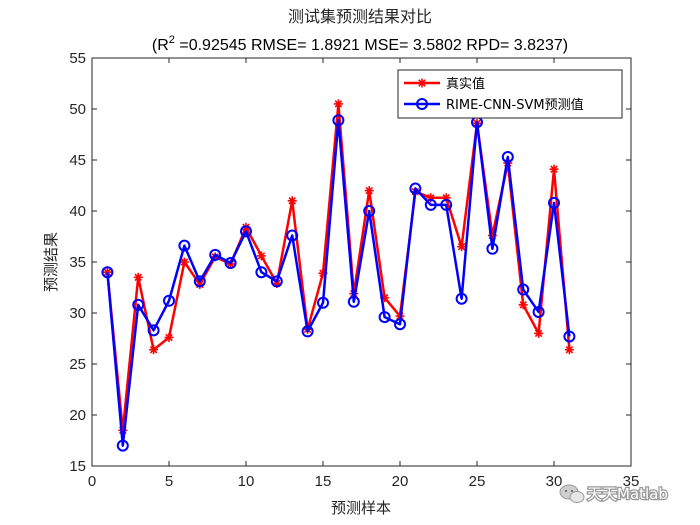 This screenshot has height=525, width=700. What do you see at coordinates (77, 109) in the screenshot?
I see `y-tick-label: 50` at bounding box center [77, 109].